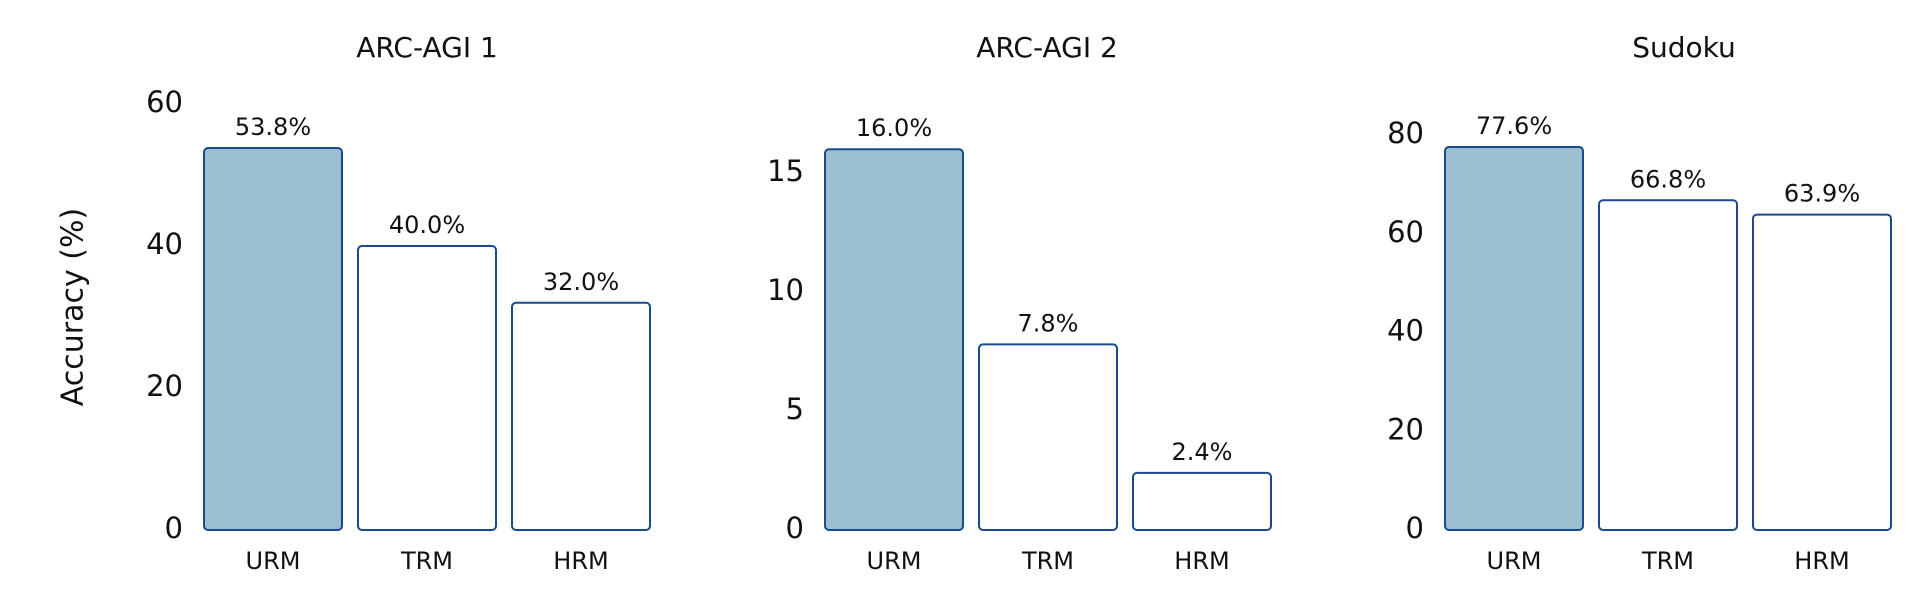 Image resolution: width=1918 pixels, height=610 pixels. Describe the element at coordinates (273, 127) in the screenshot. I see `value-label: 53.8%` at that location.